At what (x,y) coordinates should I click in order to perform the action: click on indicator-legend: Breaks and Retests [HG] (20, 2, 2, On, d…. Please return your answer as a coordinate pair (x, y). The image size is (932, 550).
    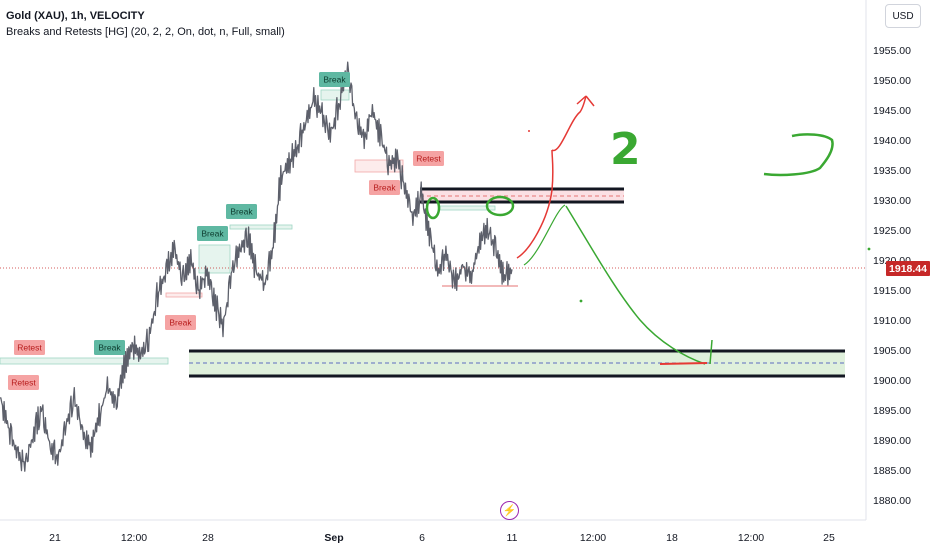
    Looking at the image, I should click on (145, 32).